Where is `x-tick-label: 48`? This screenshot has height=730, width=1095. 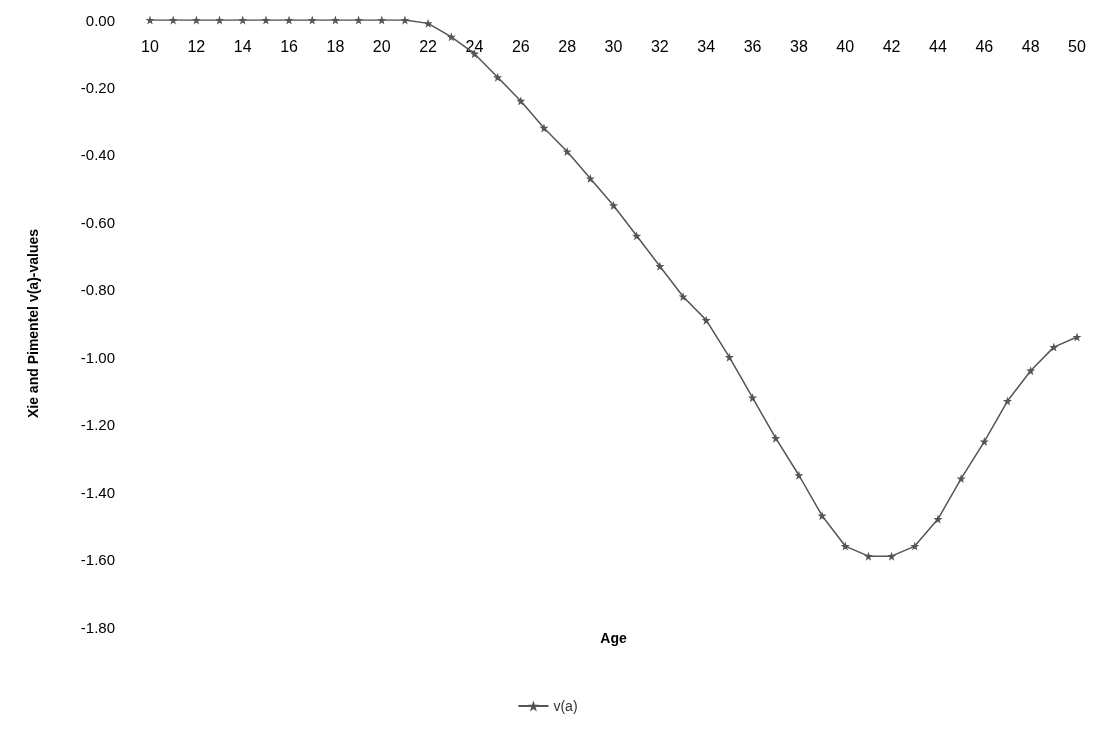
x-tick-label: 48 is located at coordinates (1030, 46).